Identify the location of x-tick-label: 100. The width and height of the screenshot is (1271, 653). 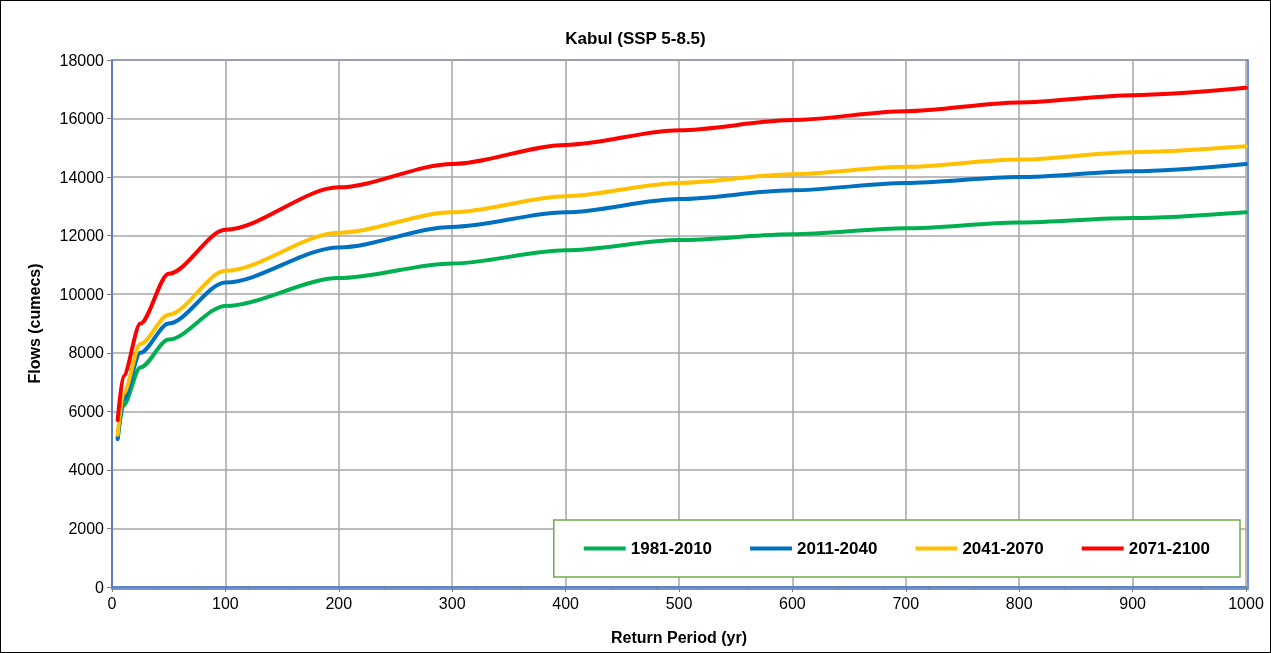
(225, 603).